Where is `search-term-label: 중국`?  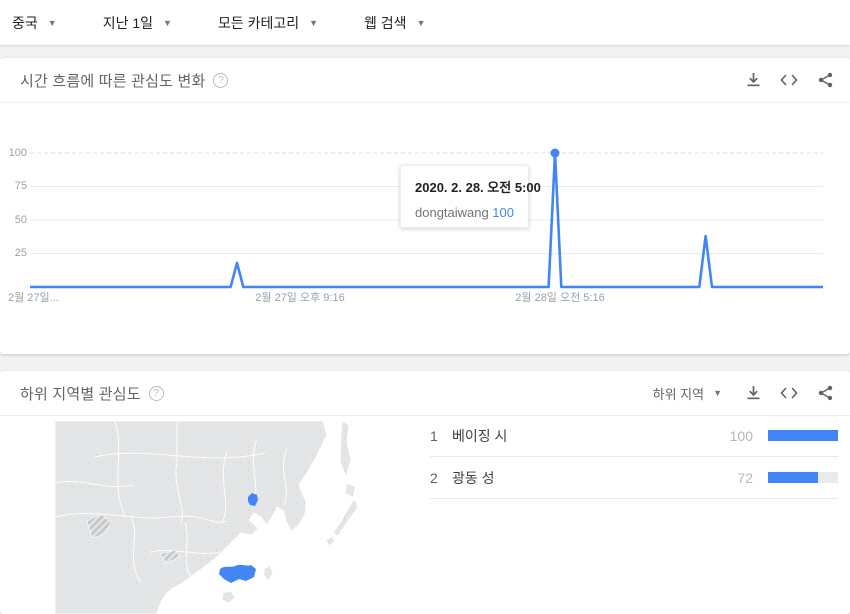 search-term-label: 중국 is located at coordinates (25, 22).